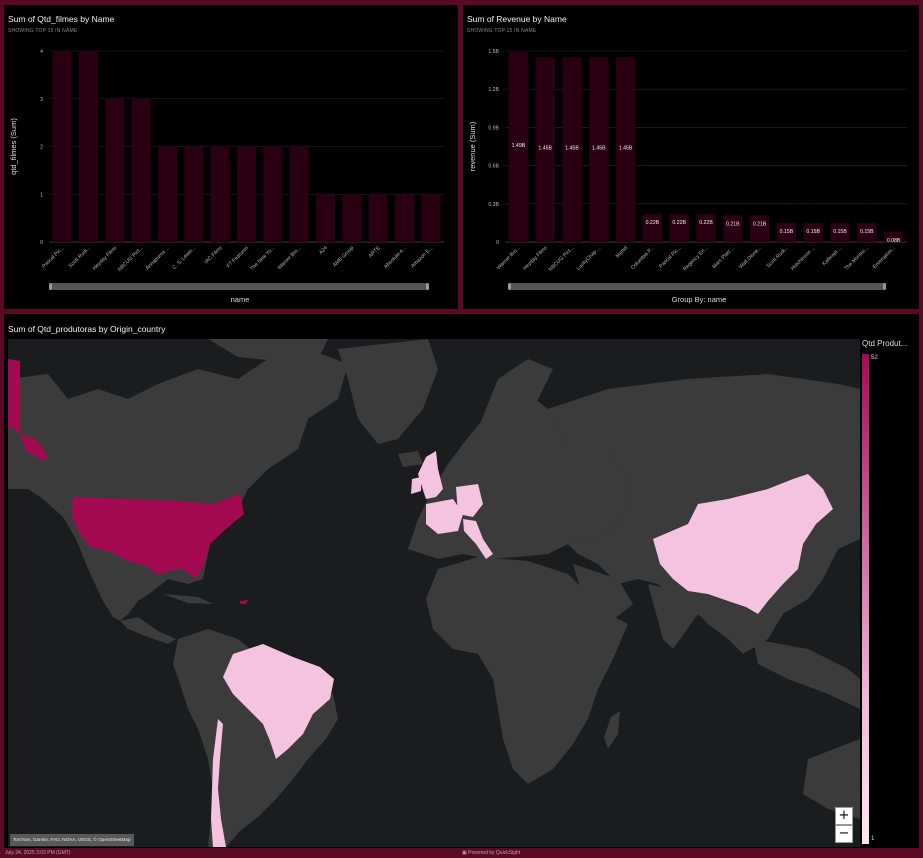  Describe the element at coordinates (469, 500) in the screenshot. I see `country-germany` at that location.